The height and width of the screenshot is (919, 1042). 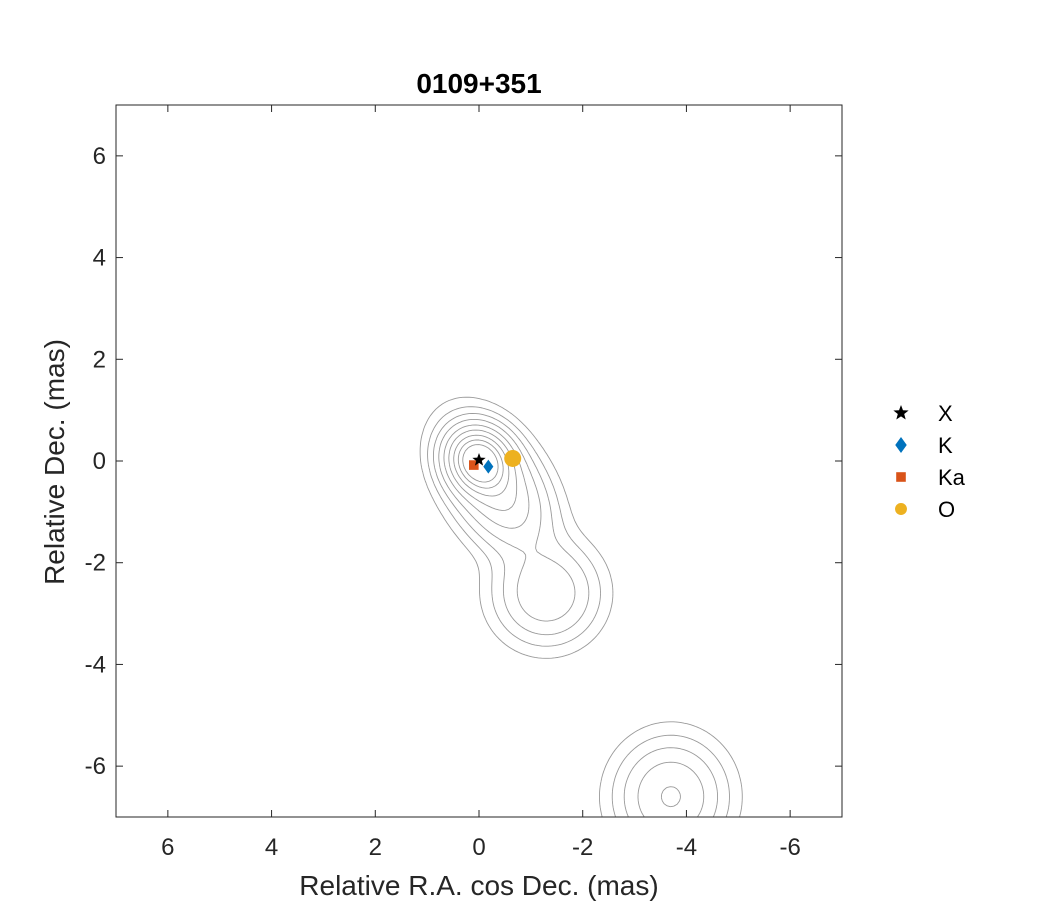 I want to click on data-point-x, so click(x=479, y=459).